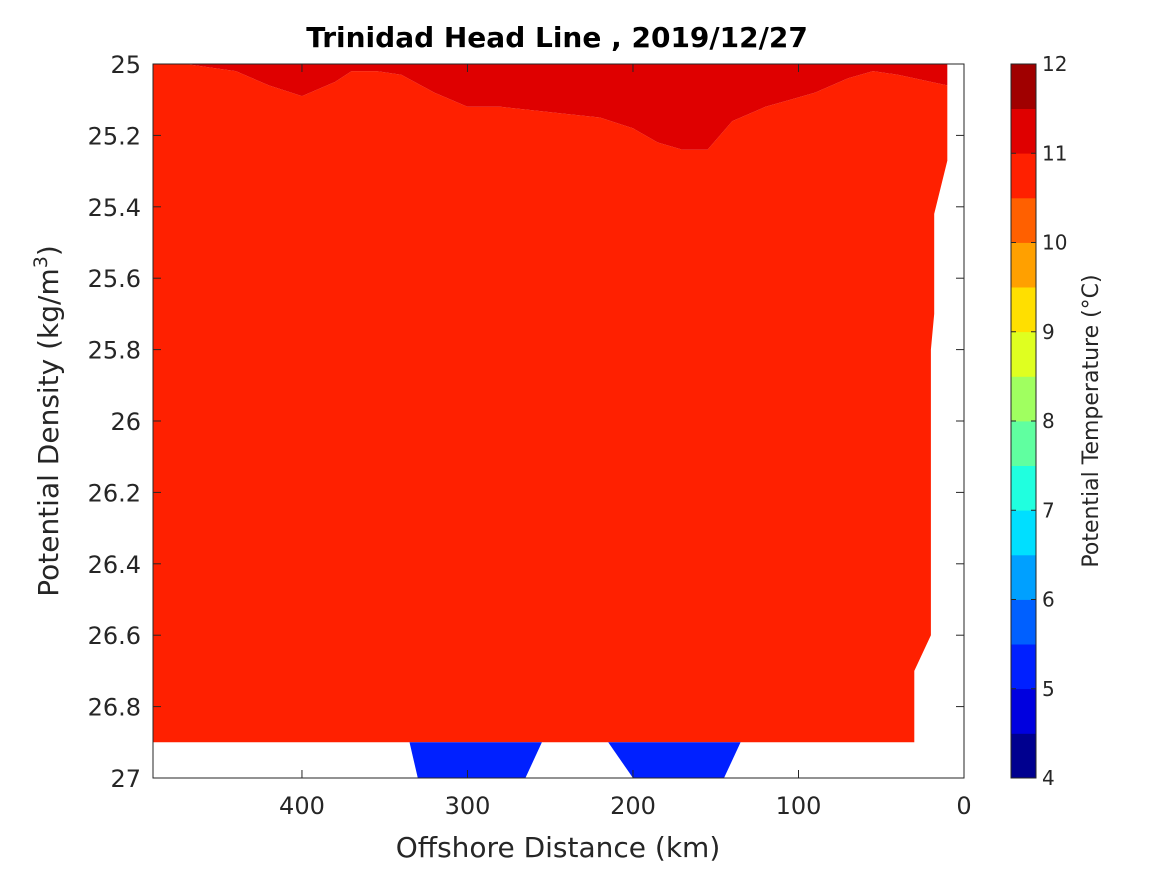  I want to click on colorbar-tick-label: 5, so click(1048, 689).